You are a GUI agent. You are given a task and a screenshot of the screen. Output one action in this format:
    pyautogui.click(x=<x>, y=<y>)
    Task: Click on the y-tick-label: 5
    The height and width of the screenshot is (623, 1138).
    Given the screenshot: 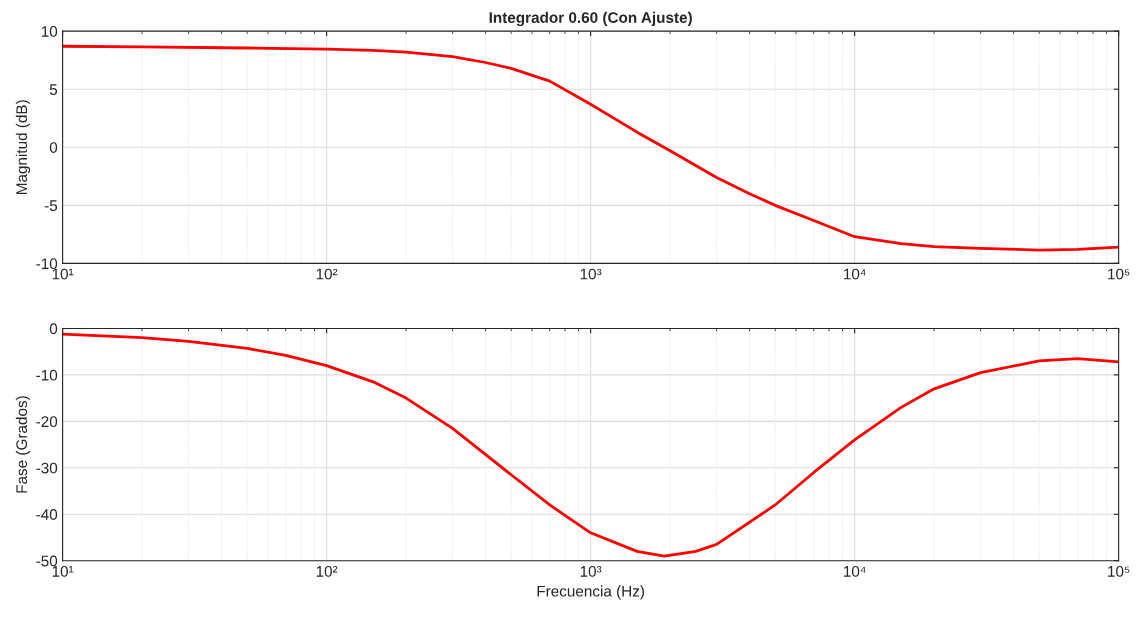 What is the action you would take?
    pyautogui.click(x=53, y=89)
    